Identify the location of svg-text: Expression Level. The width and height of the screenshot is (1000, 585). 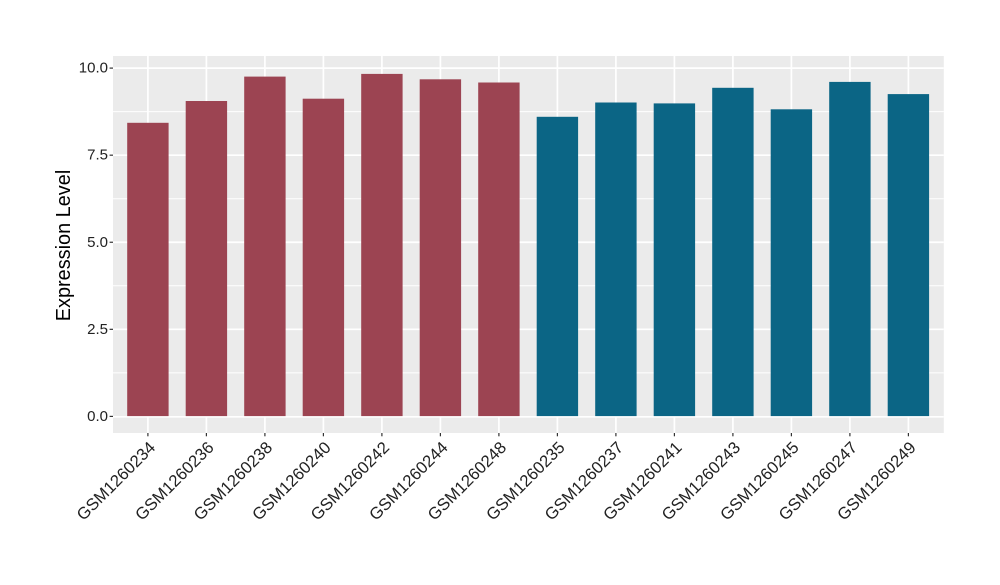
(64, 245).